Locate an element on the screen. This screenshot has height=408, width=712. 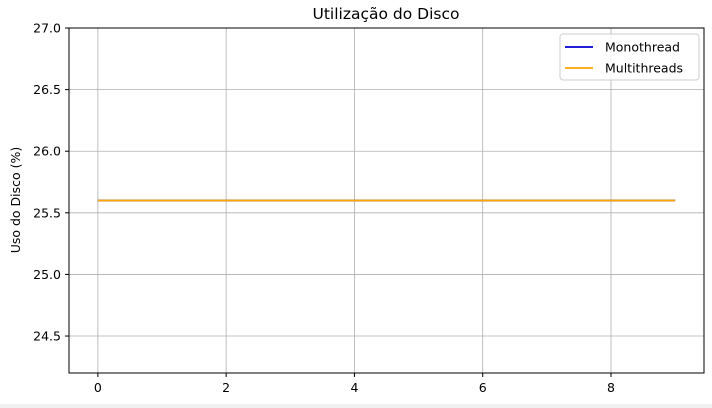
y-tick-label: 25.0 is located at coordinates (47, 274).